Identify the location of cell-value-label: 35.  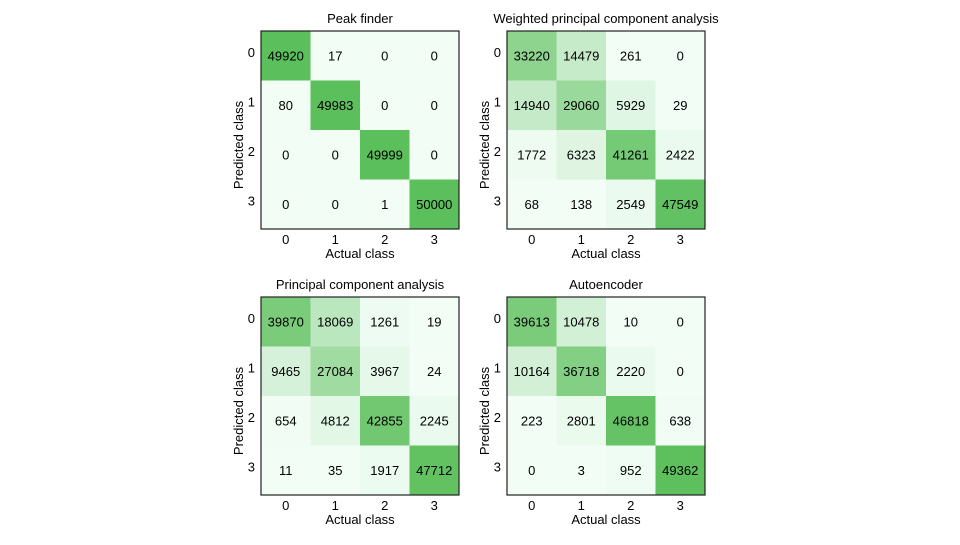
(335, 470).